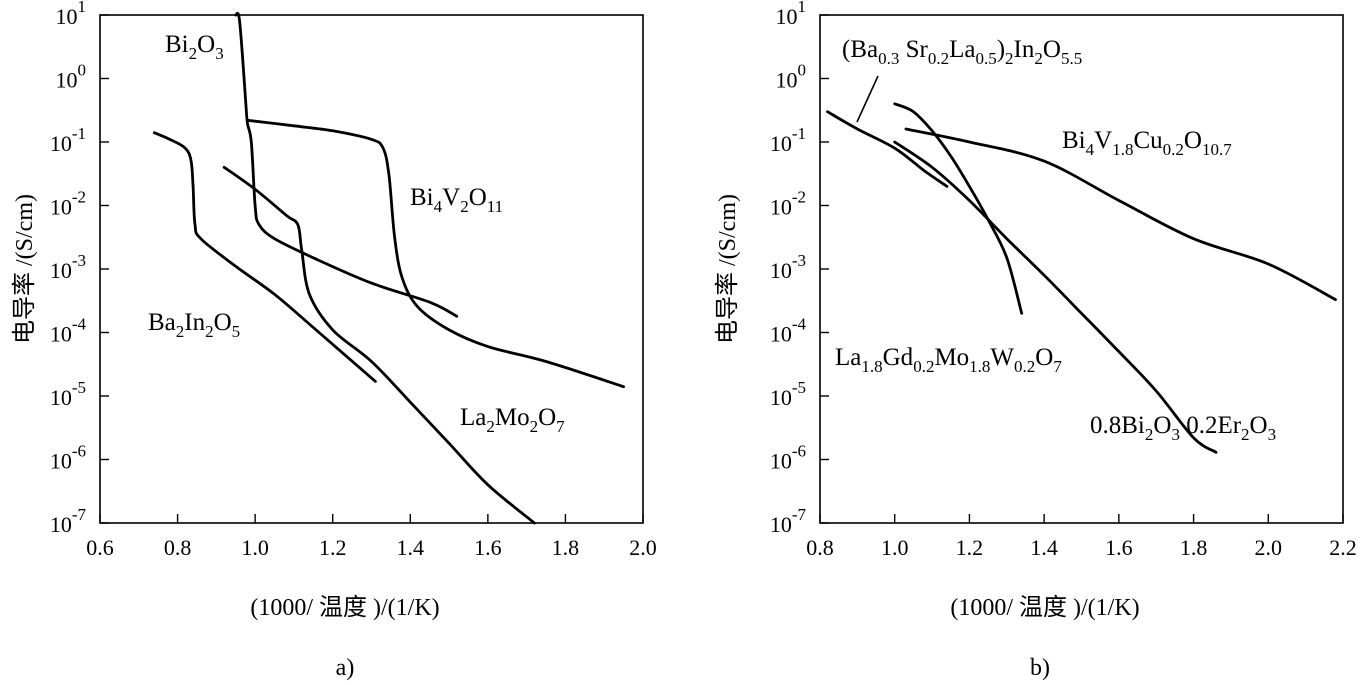 Image resolution: width=1365 pixels, height=685 pixels. I want to click on series-label-la2mo2o7: La2Mo2O7, so click(512, 420).